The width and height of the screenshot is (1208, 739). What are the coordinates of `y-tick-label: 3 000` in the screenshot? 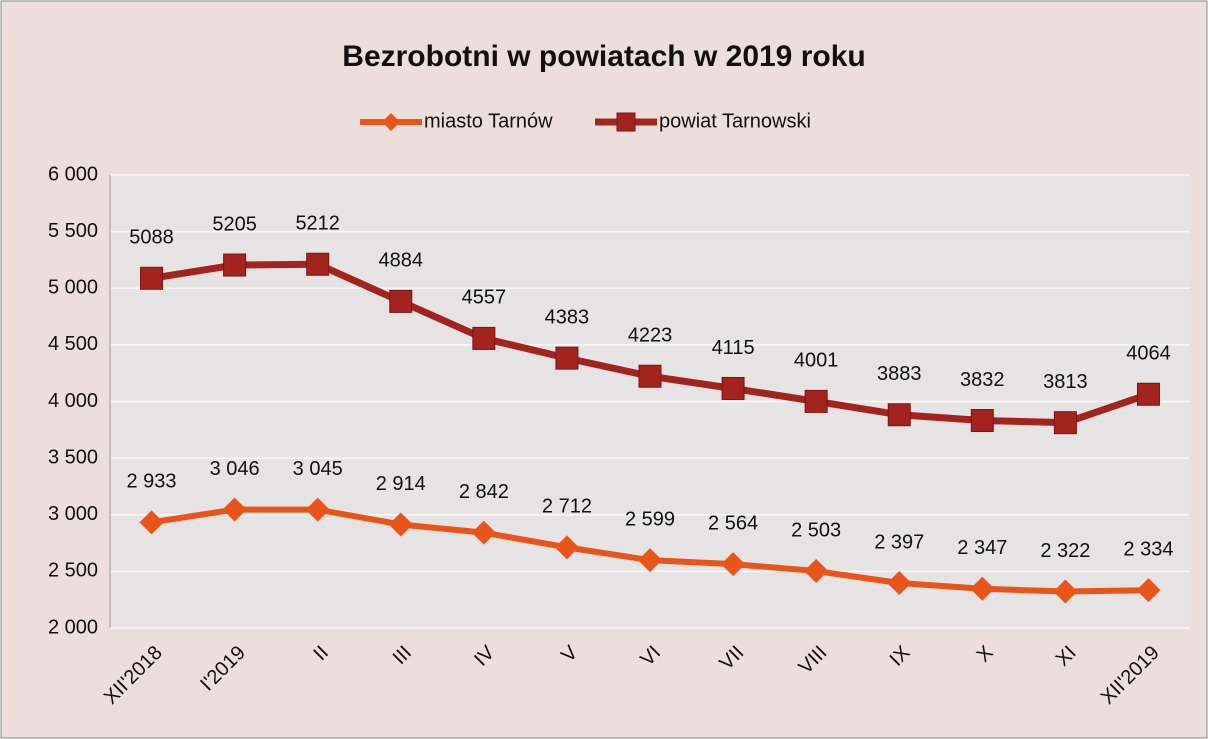 It's located at (73, 514).